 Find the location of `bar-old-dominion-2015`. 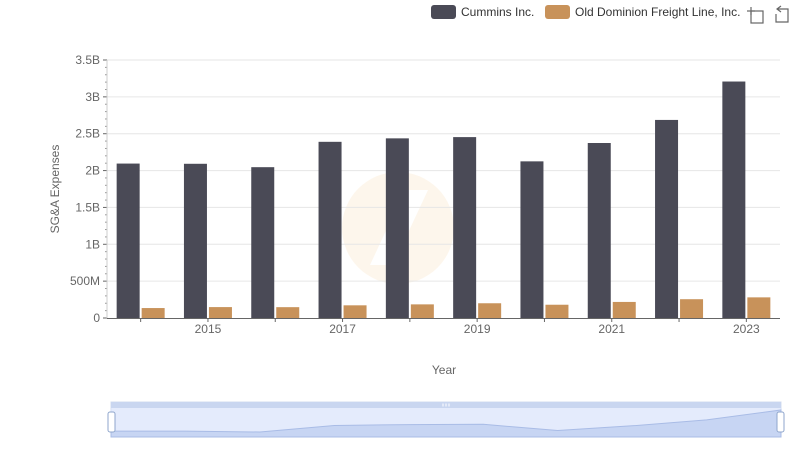

bar-old-dominion-2015 is located at coordinates (220, 312).